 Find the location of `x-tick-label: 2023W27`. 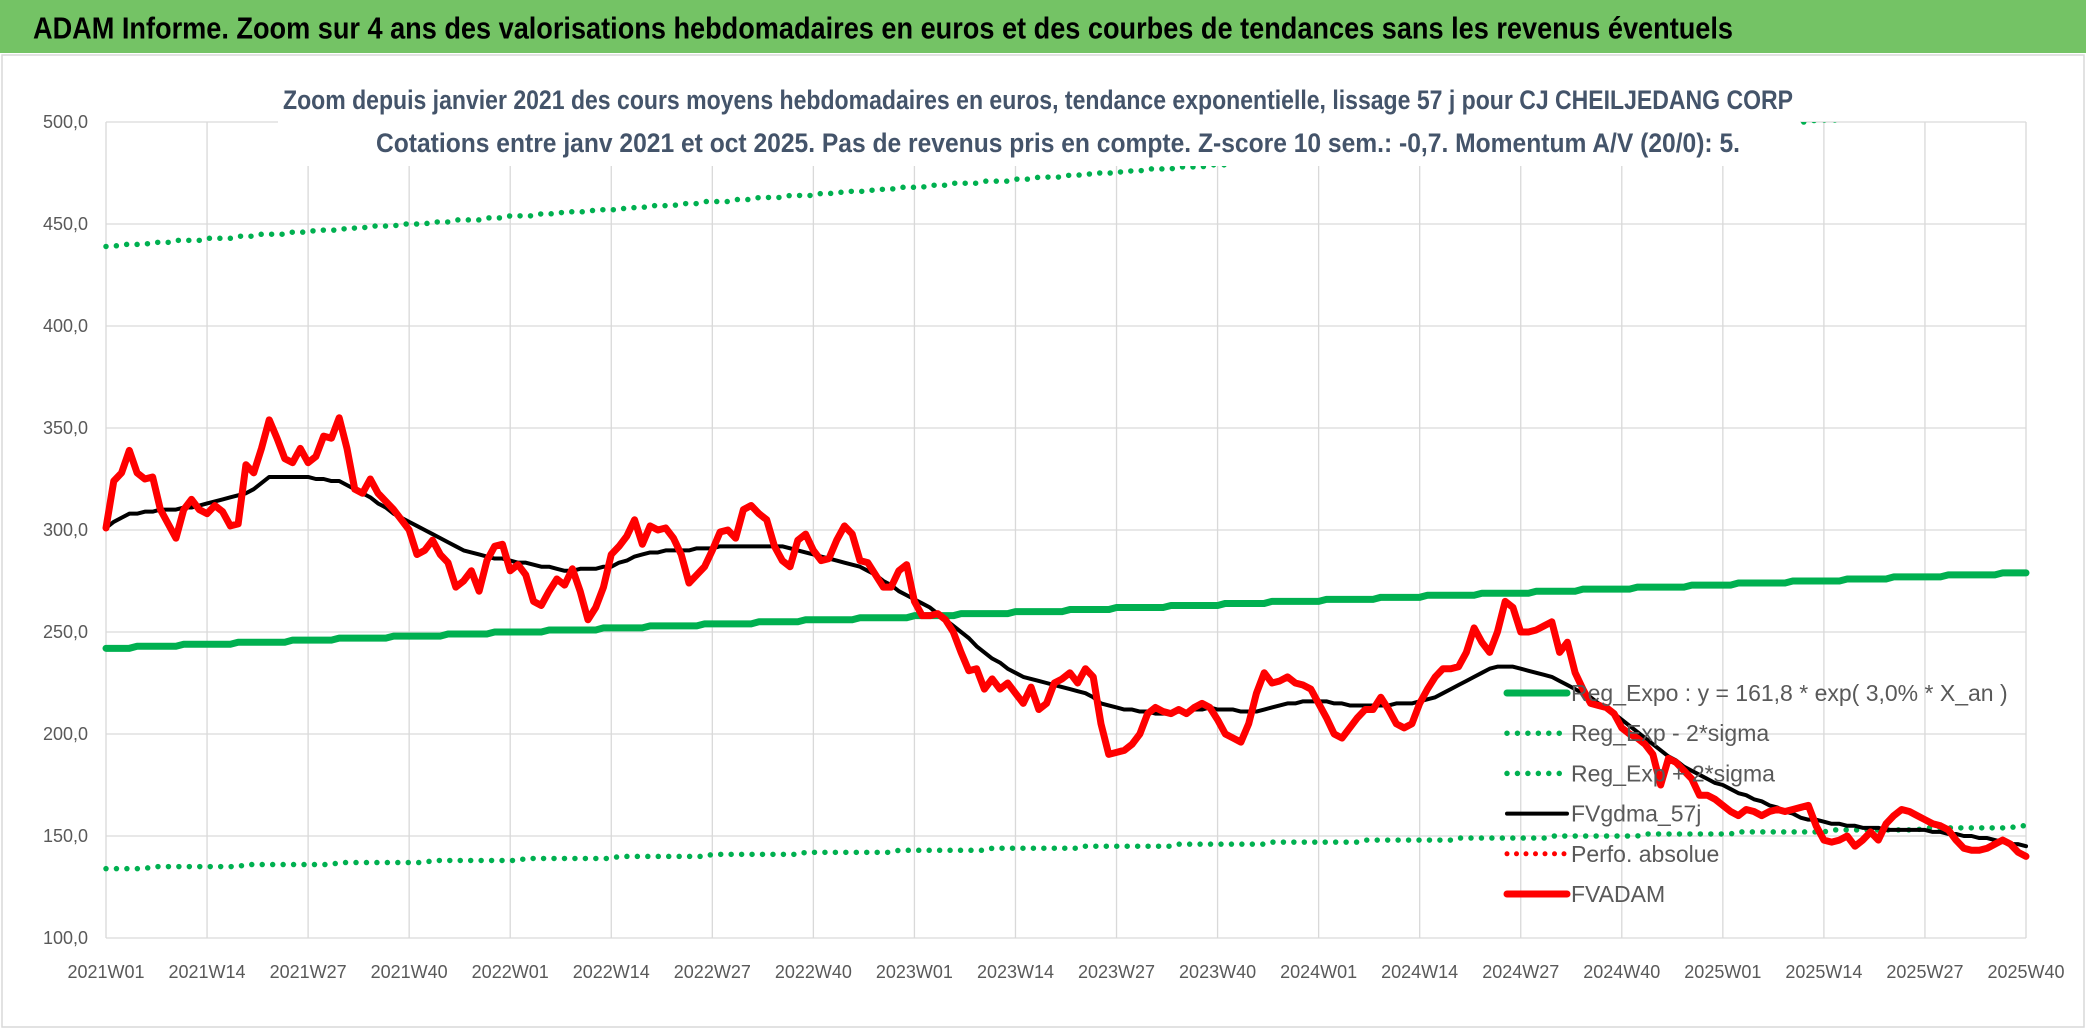

x-tick-label: 2023W27 is located at coordinates (1116, 972).